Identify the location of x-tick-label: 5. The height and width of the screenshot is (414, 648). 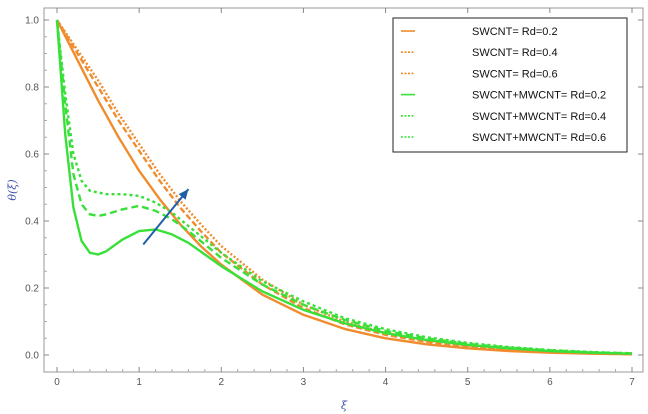
(468, 382).